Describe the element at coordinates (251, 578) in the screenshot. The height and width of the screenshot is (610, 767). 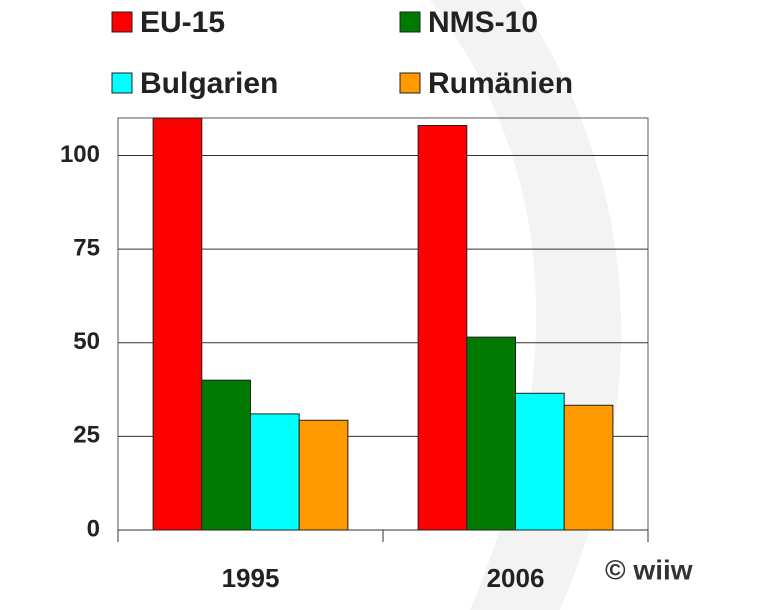
I see `x-tick-label: 1995` at that location.